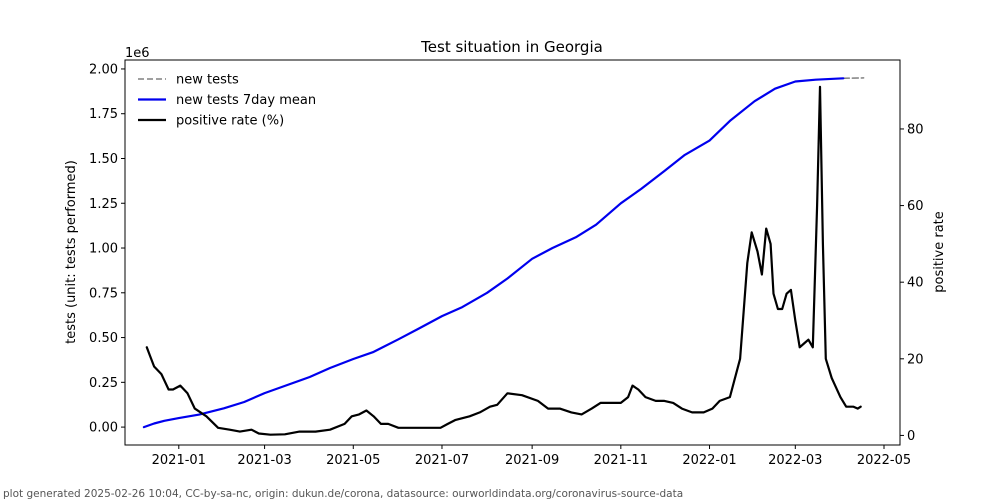 The height and width of the screenshot is (500, 1000). Describe the element at coordinates (103, 159) in the screenshot. I see `y-tick-label: 1.50` at that location.